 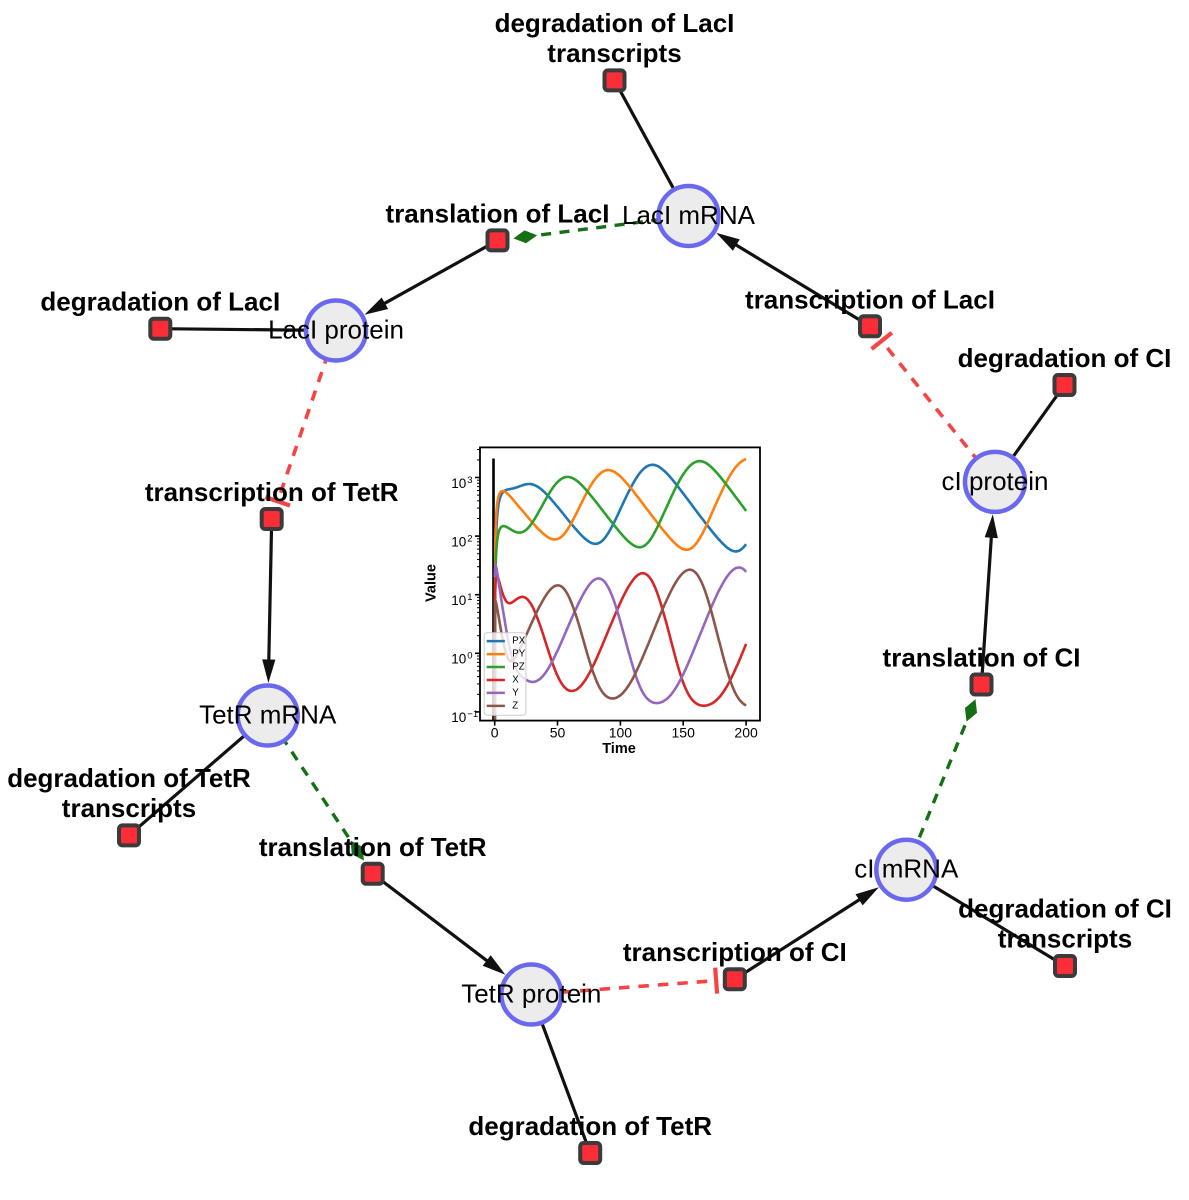 I want to click on svg-text: translation of CI, so click(x=982, y=658).